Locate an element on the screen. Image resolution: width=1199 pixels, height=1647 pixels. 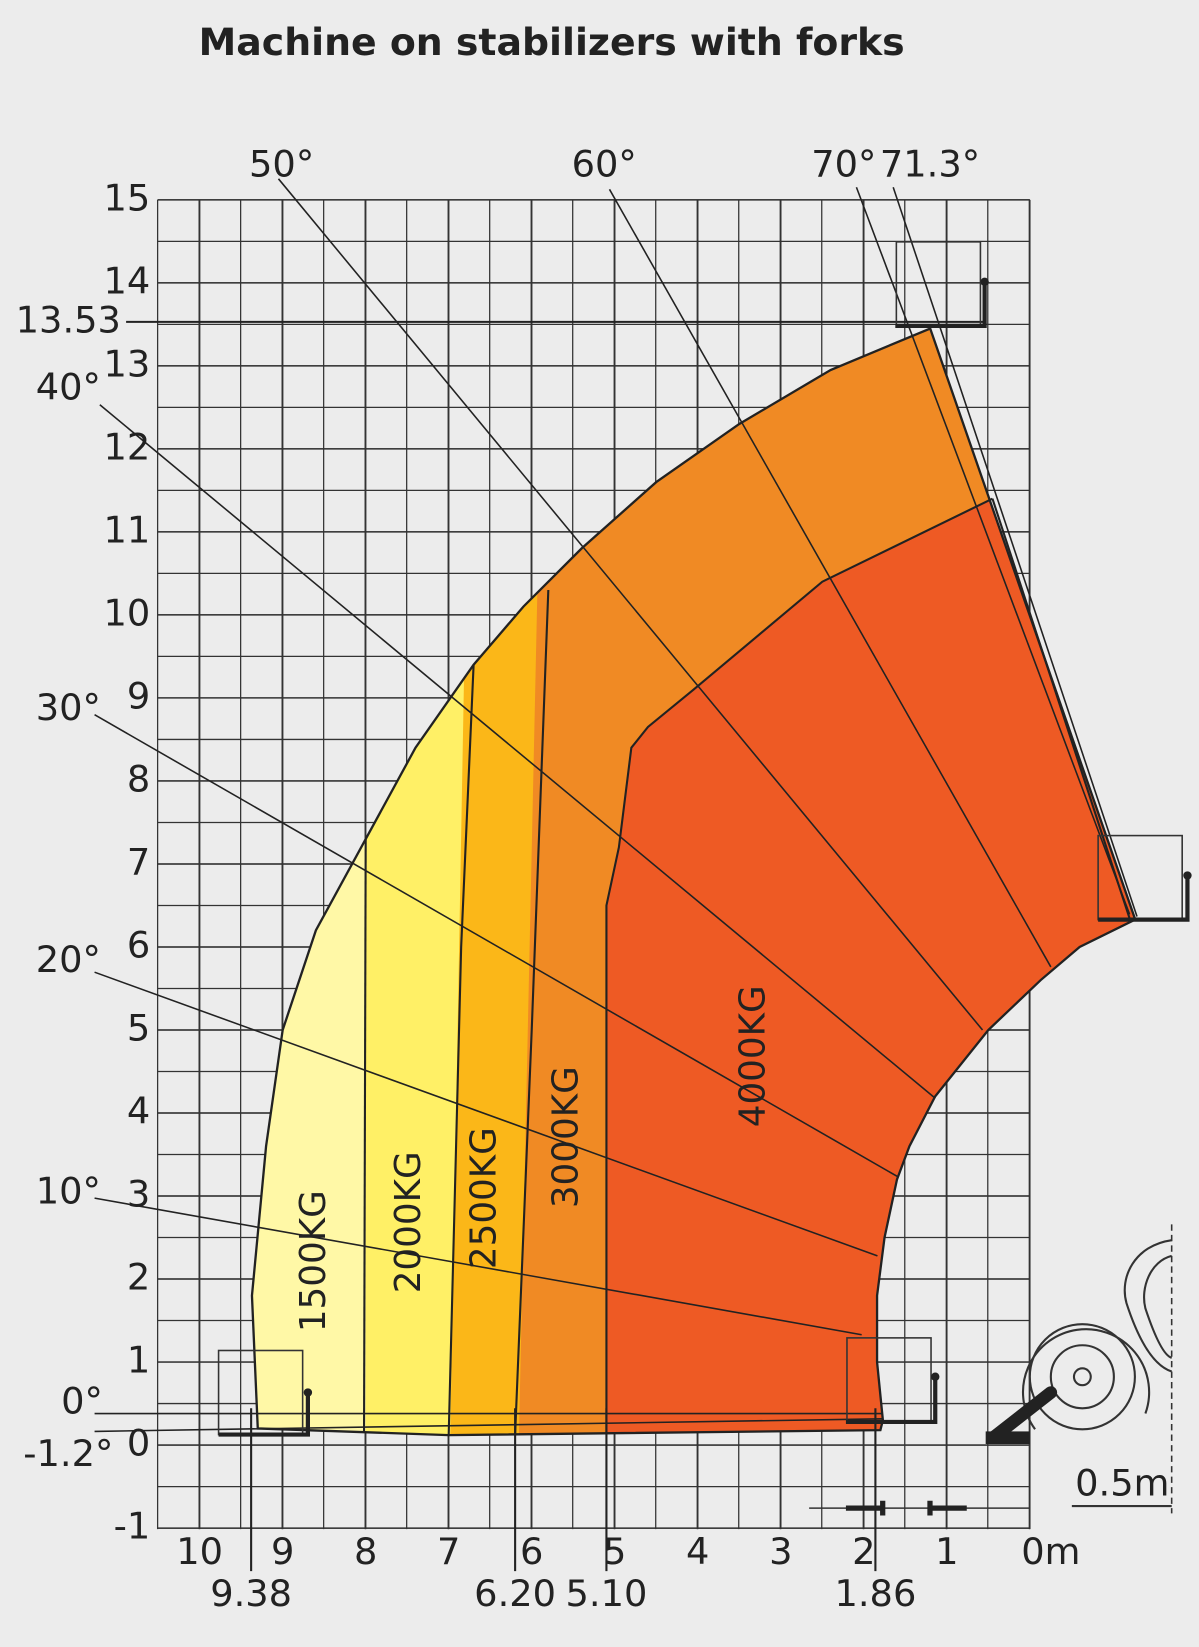
y-tick-label: 12 is located at coordinates (126, 446).